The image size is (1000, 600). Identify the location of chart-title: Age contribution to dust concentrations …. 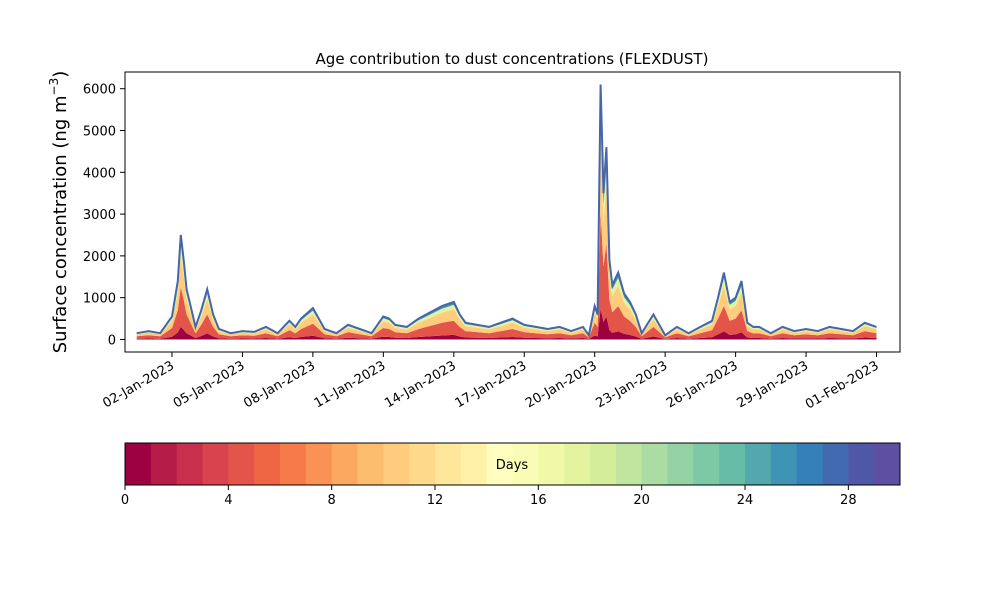
(512, 59).